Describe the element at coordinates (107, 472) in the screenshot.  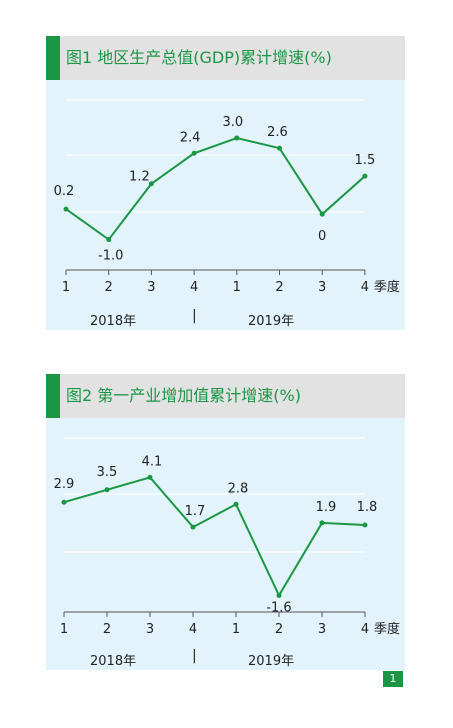
I see `data-label: 3.5` at that location.